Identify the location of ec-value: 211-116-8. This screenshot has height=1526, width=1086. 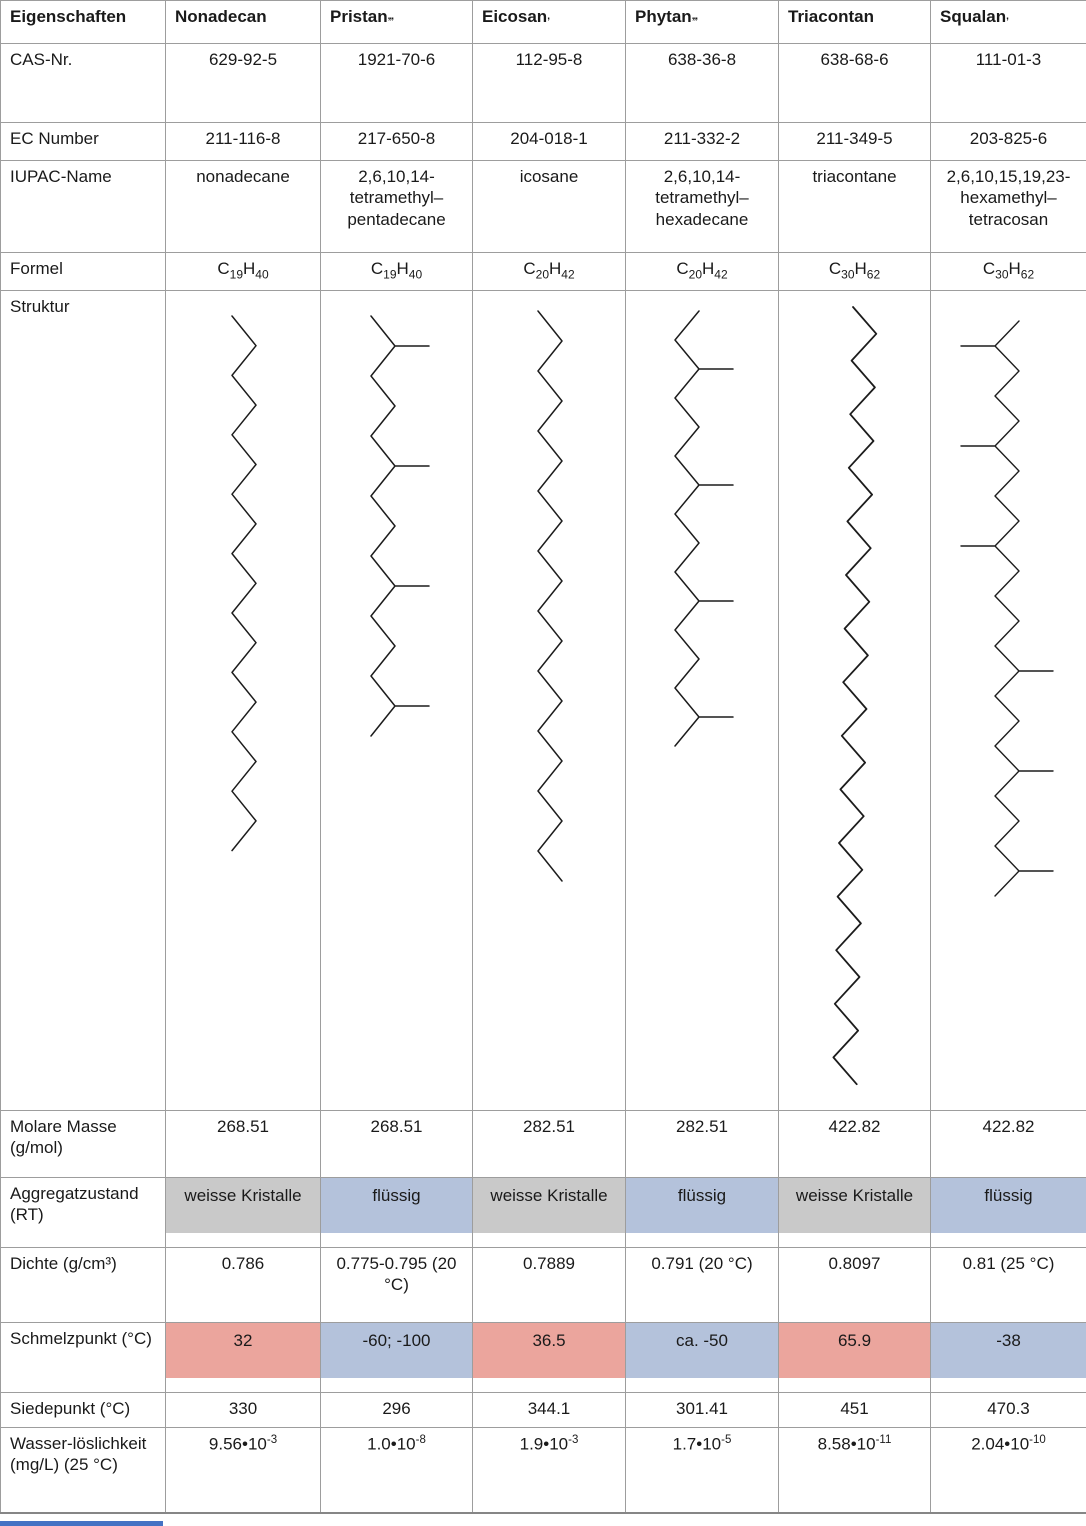
(243, 141).